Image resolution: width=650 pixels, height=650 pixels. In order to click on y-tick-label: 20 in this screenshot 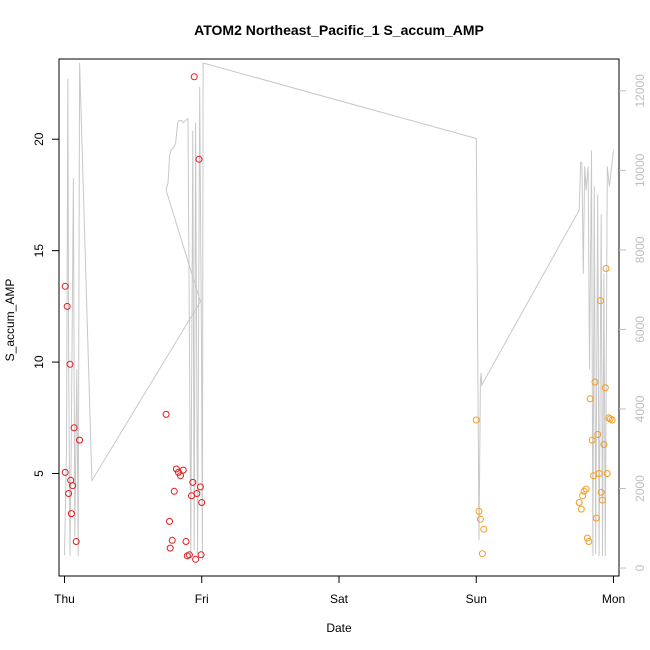, I will do `click(39, 139)`.